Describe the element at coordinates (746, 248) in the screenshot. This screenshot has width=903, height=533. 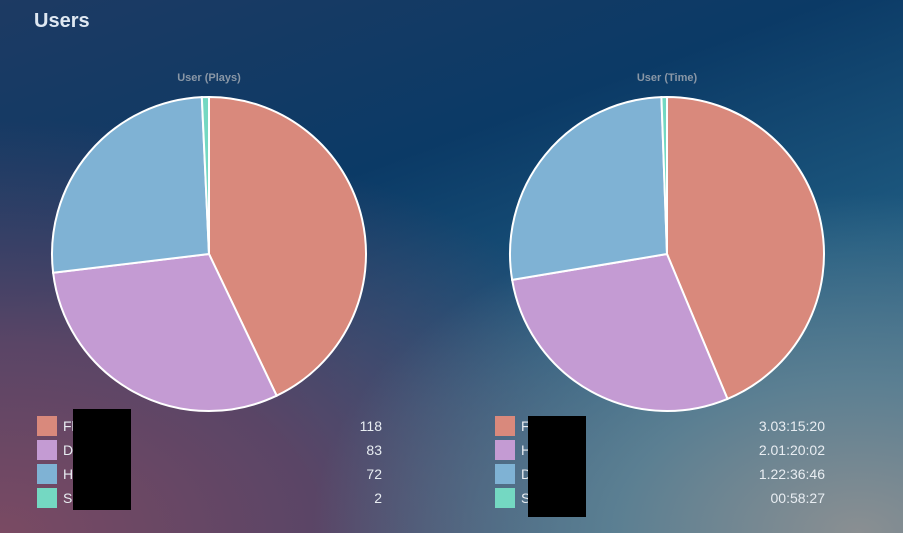
I see `pie-slice-f` at that location.